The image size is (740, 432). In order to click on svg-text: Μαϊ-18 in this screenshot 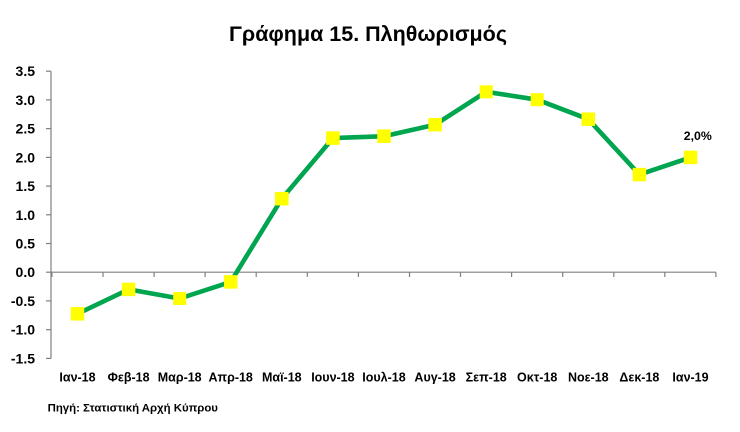, I will do `click(282, 378)`.